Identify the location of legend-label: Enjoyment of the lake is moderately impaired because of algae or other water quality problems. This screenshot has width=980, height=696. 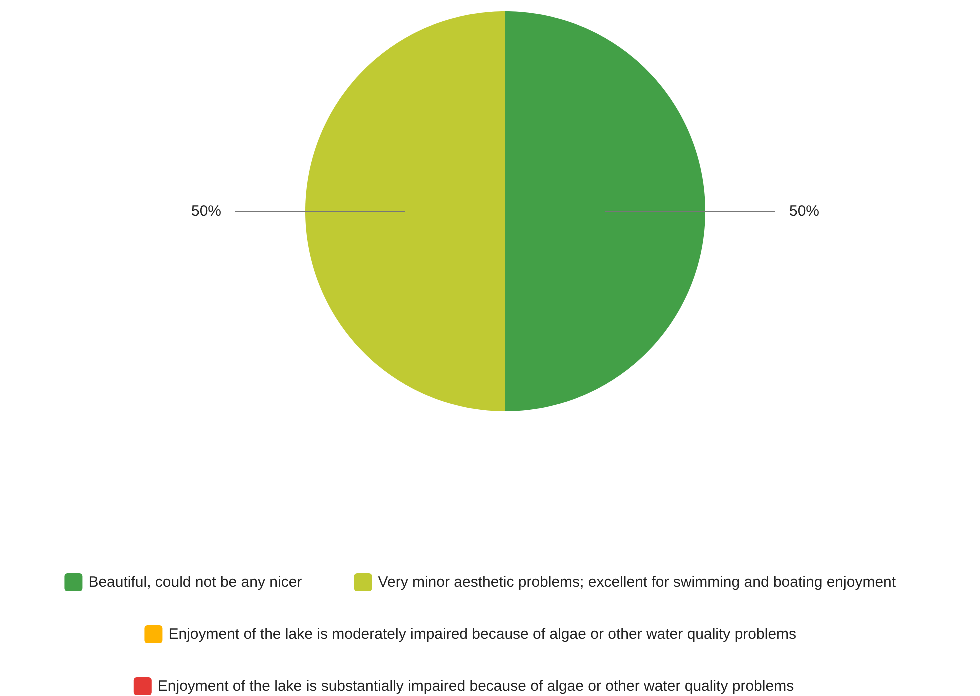
(482, 634).